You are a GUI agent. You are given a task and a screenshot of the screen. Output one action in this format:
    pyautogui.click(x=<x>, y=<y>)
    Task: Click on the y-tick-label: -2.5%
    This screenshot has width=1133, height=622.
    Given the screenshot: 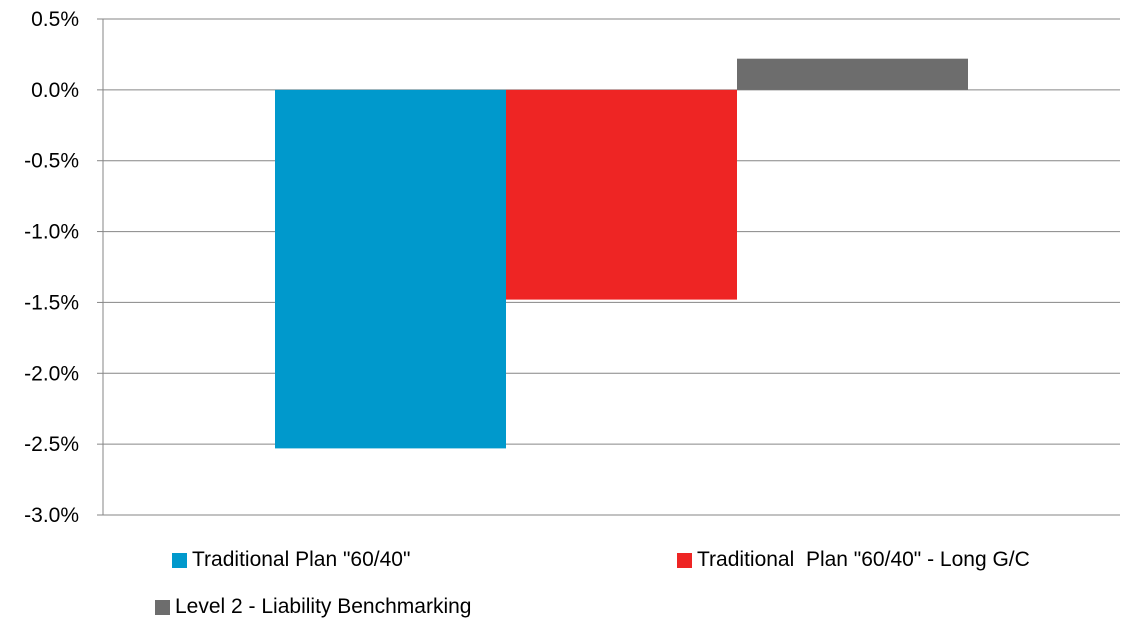 What is the action you would take?
    pyautogui.click(x=51, y=444)
    